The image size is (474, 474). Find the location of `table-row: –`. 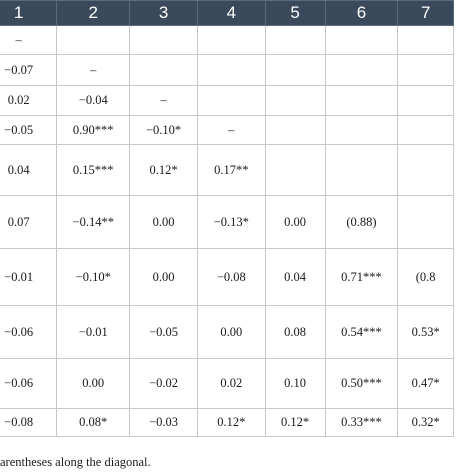

table-row: – is located at coordinates (227, 40).